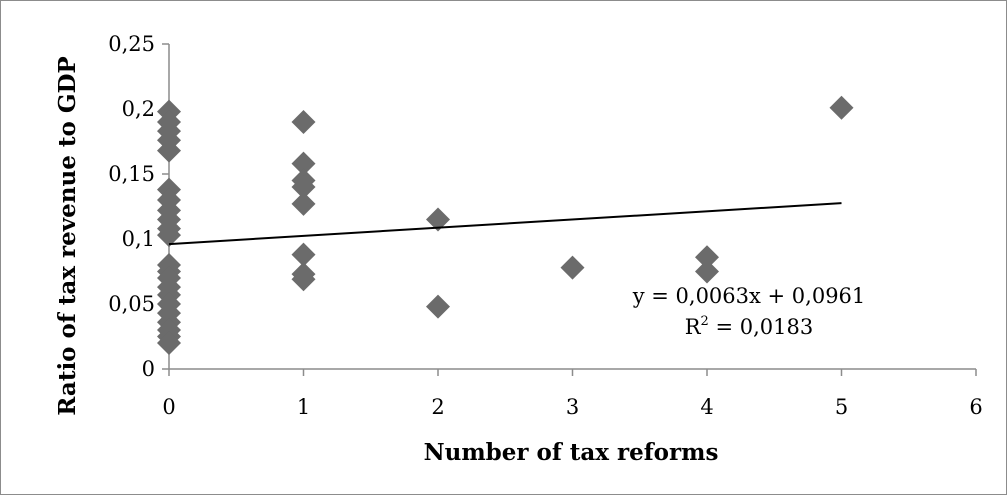  What do you see at coordinates (841, 407) in the screenshot?
I see `x-tick-label: 5` at bounding box center [841, 407].